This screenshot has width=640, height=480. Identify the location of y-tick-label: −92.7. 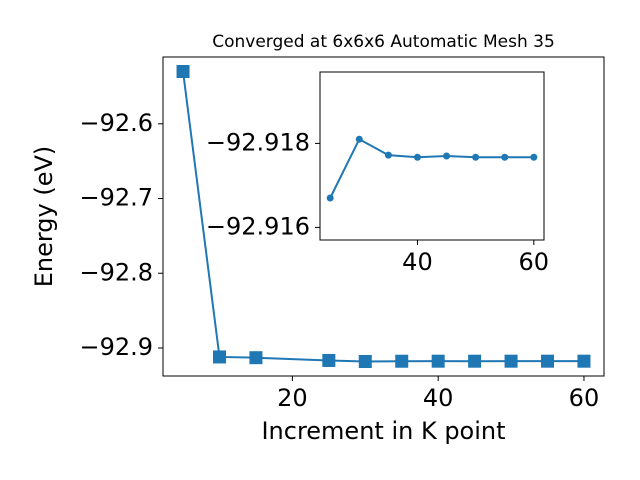
(116, 198).